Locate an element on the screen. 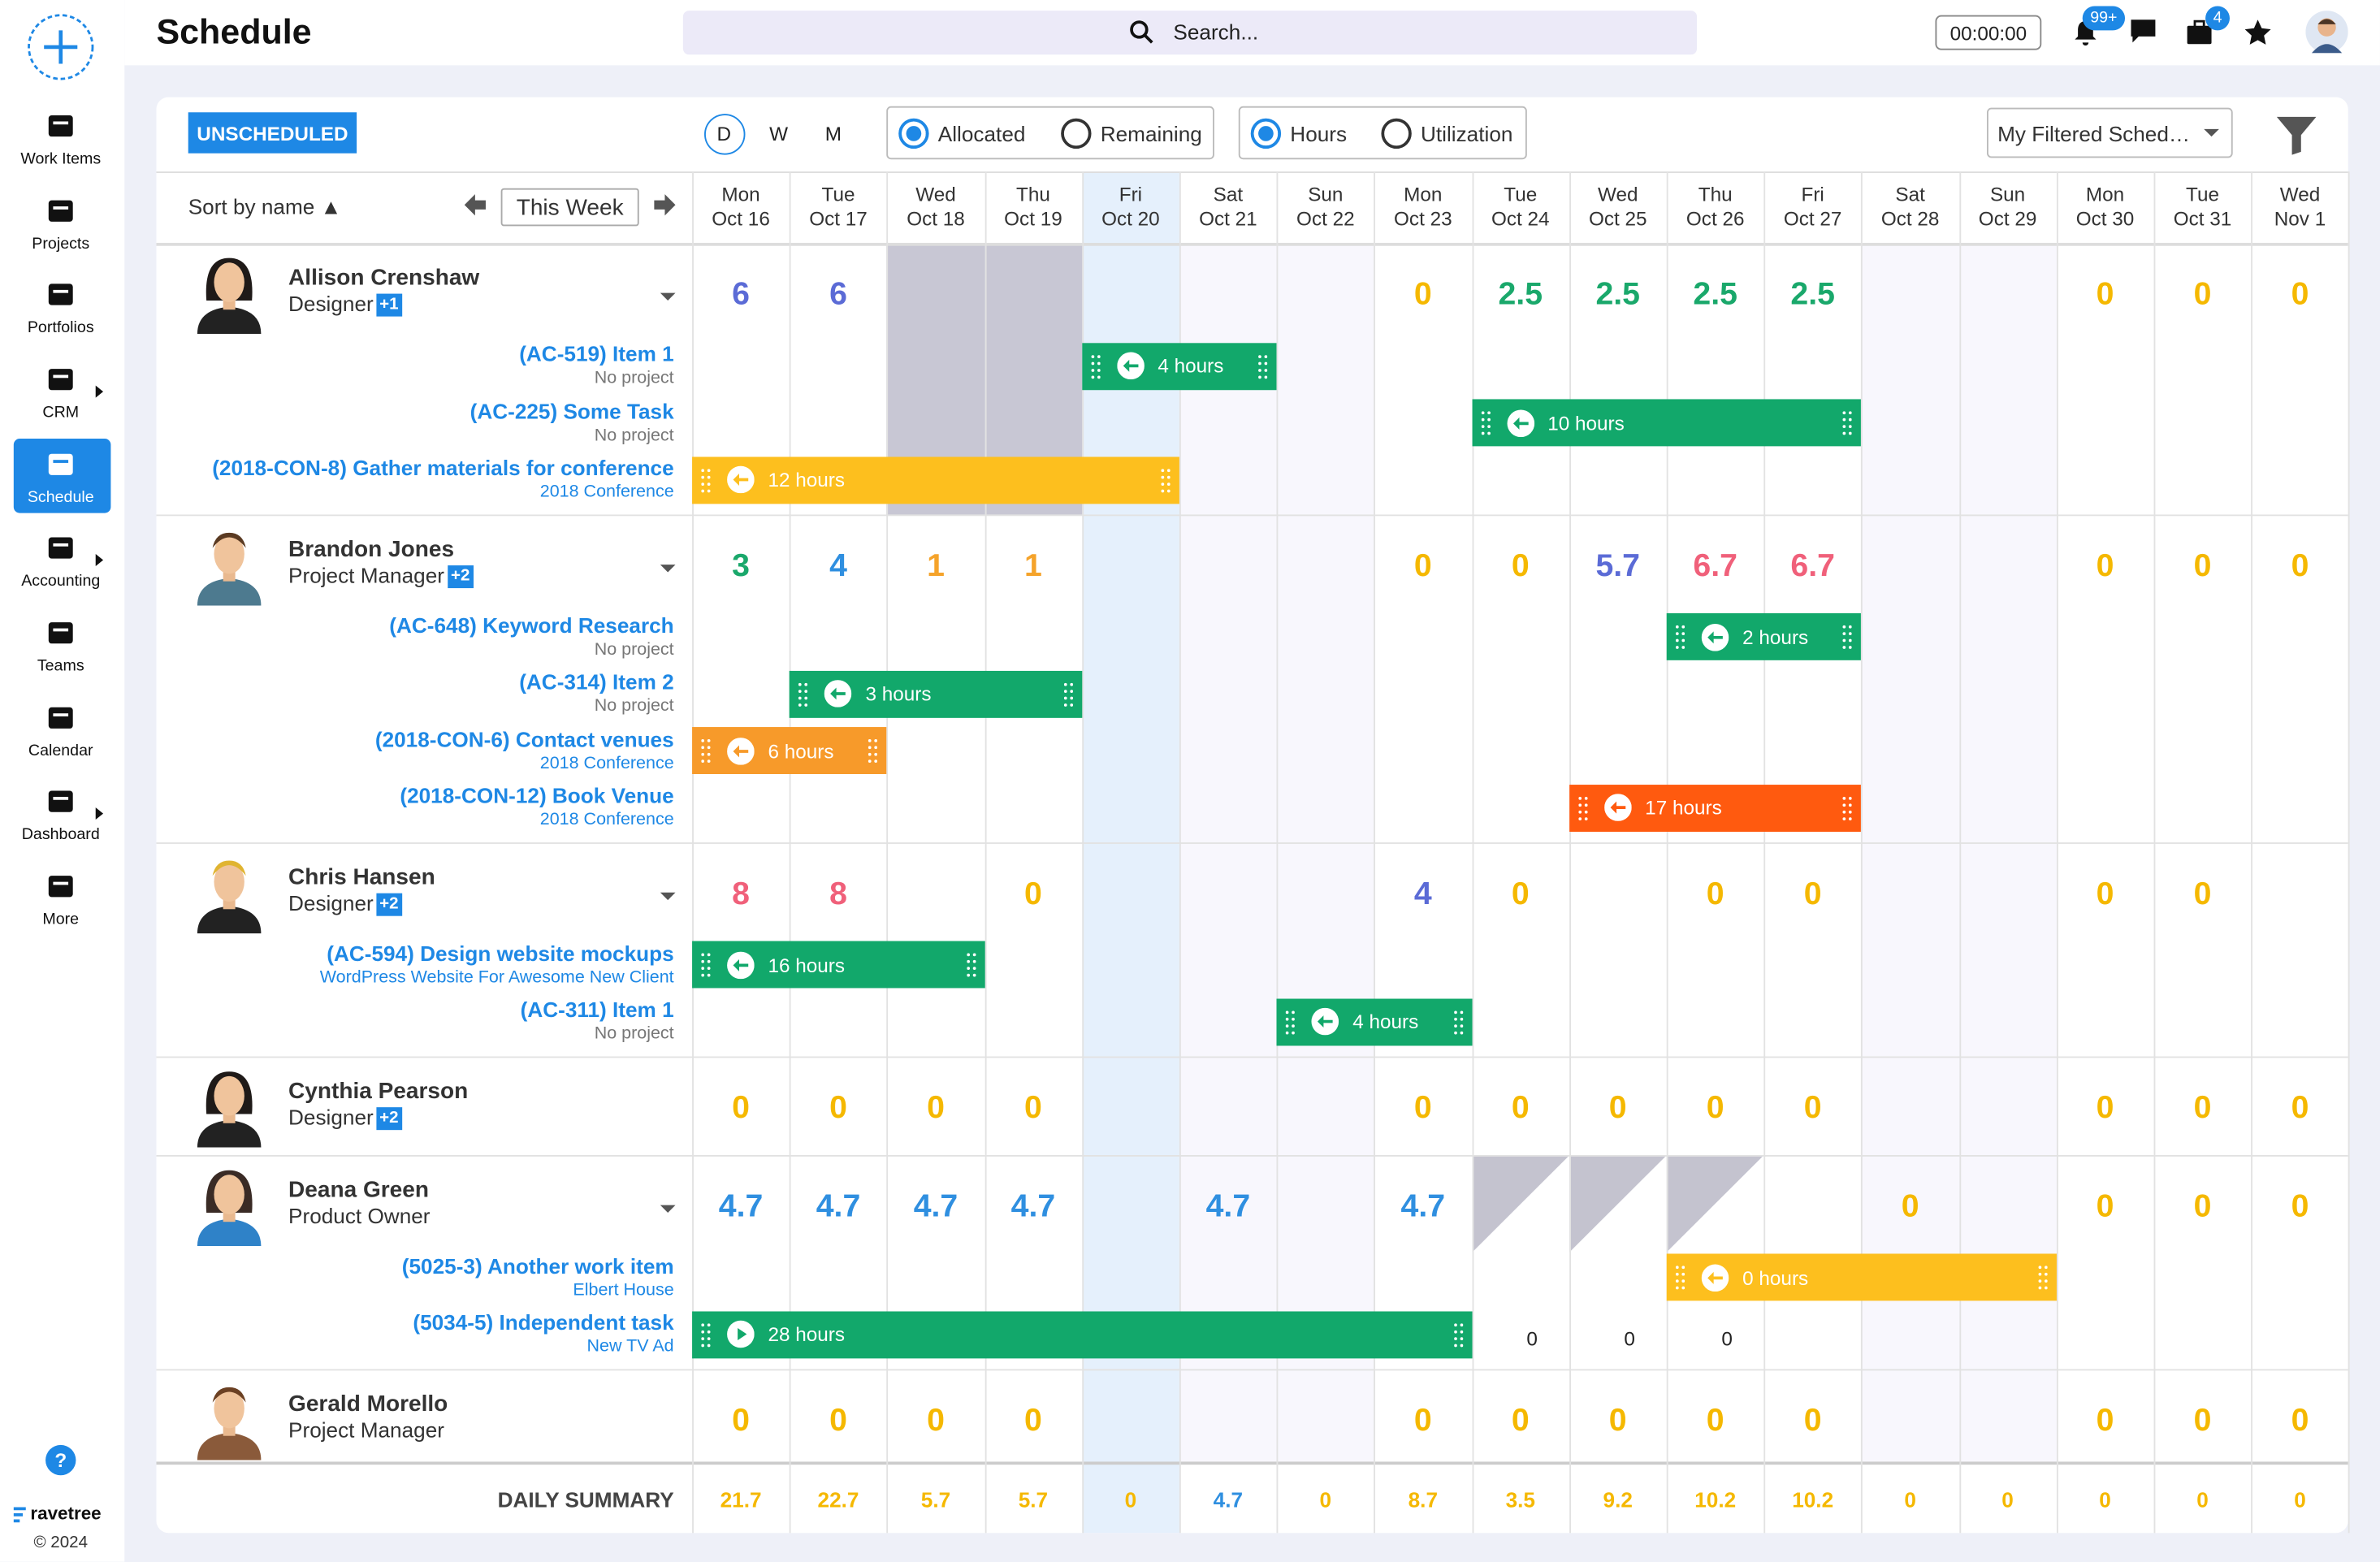 Image resolution: width=2380 pixels, height=1562 pixels. view-option: W is located at coordinates (779, 133).